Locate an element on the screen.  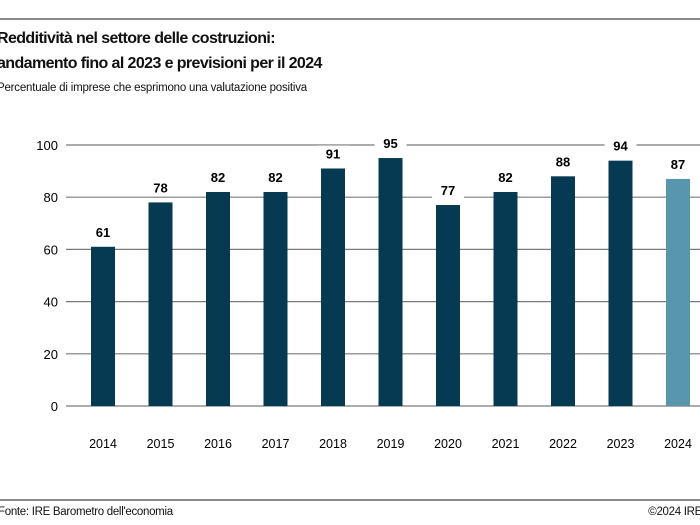
bar-2014 is located at coordinates (103, 326).